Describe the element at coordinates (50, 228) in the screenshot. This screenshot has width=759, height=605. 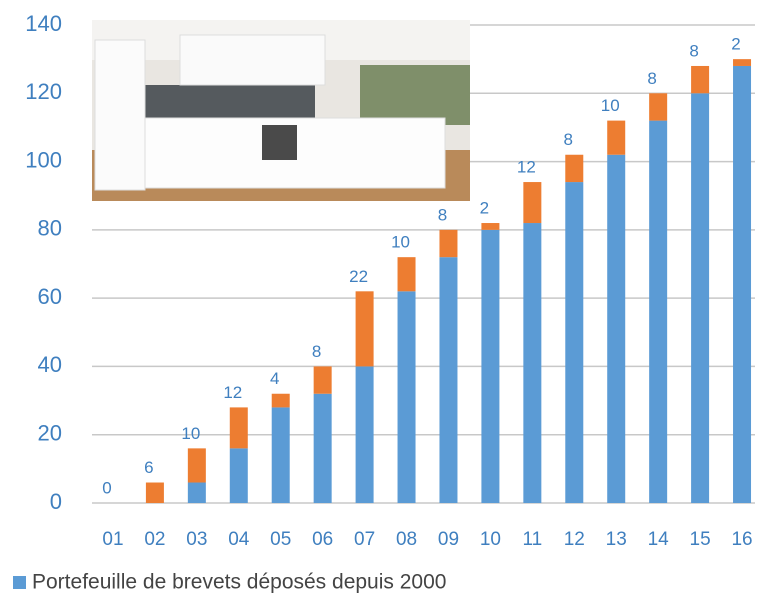
I see `y-tick-label: 80` at that location.